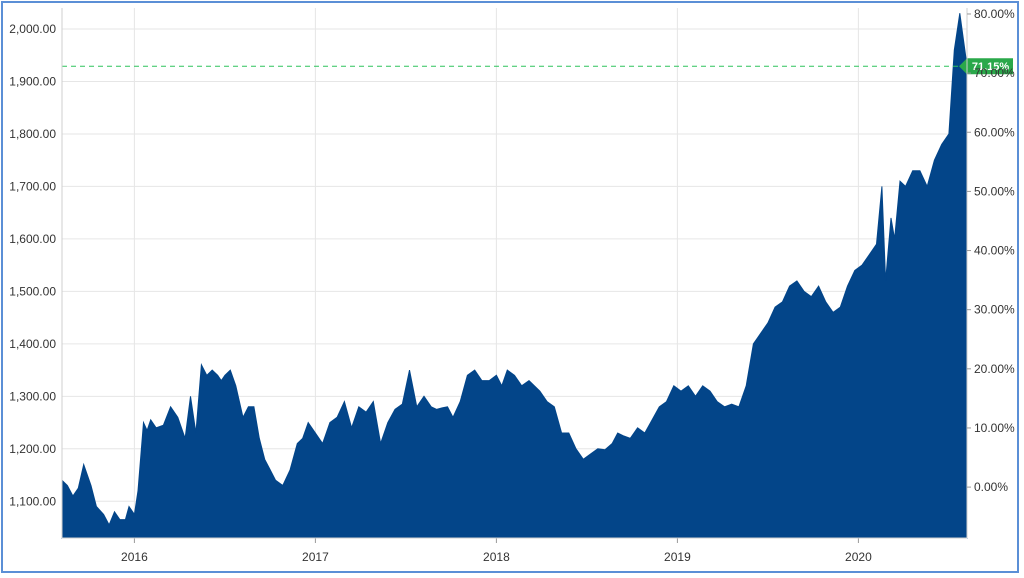 The image size is (1024, 578). What do you see at coordinates (991, 67) in the screenshot?
I see `reference-badge-label: 71.15%` at bounding box center [991, 67].